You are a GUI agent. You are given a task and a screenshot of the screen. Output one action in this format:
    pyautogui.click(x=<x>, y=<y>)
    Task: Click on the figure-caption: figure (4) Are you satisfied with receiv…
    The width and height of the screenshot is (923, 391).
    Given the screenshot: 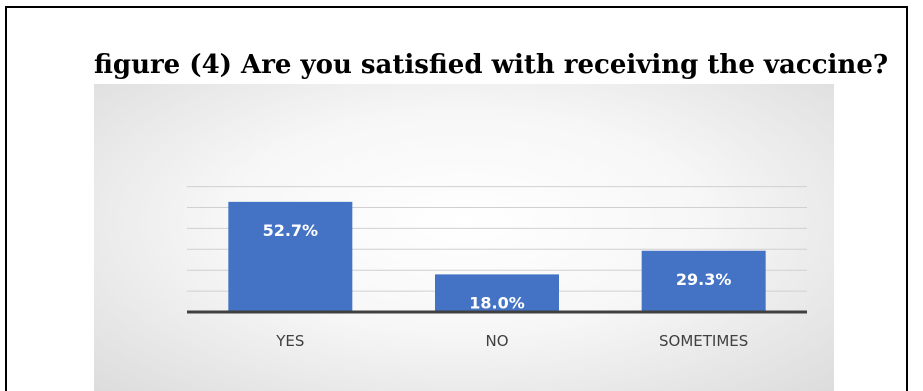 What is the action you would take?
    pyautogui.click(x=491, y=65)
    